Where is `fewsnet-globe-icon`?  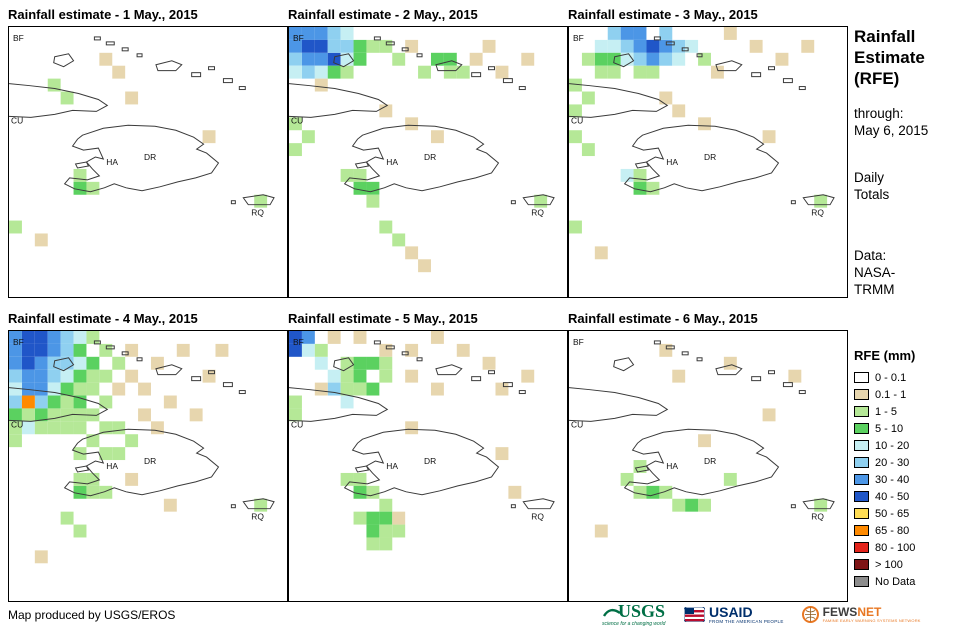
fewsnet-globe-icon is located at coordinates (810, 614).